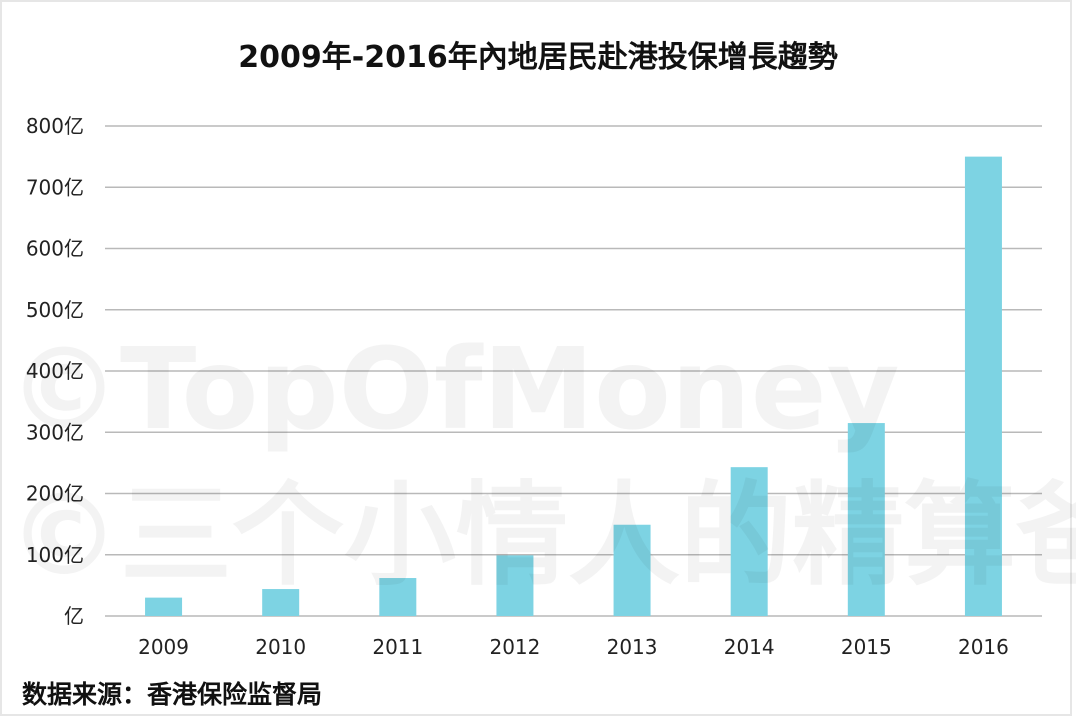 Image resolution: width=1076 pixels, height=720 pixels. I want to click on source-note: 数据来源：香港保险监督局, so click(172, 694).